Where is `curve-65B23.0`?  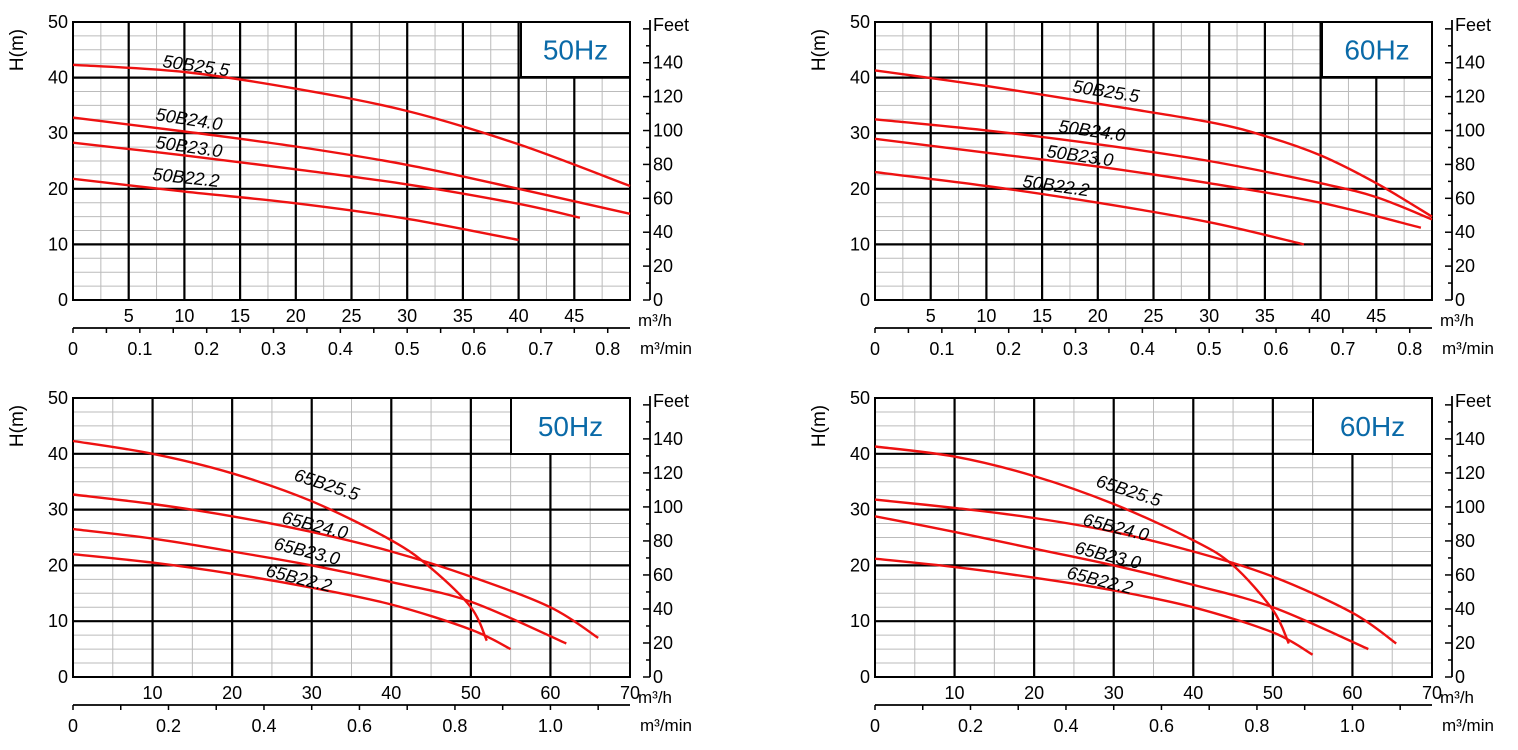
curve-65B23.0 is located at coordinates (1121, 583).